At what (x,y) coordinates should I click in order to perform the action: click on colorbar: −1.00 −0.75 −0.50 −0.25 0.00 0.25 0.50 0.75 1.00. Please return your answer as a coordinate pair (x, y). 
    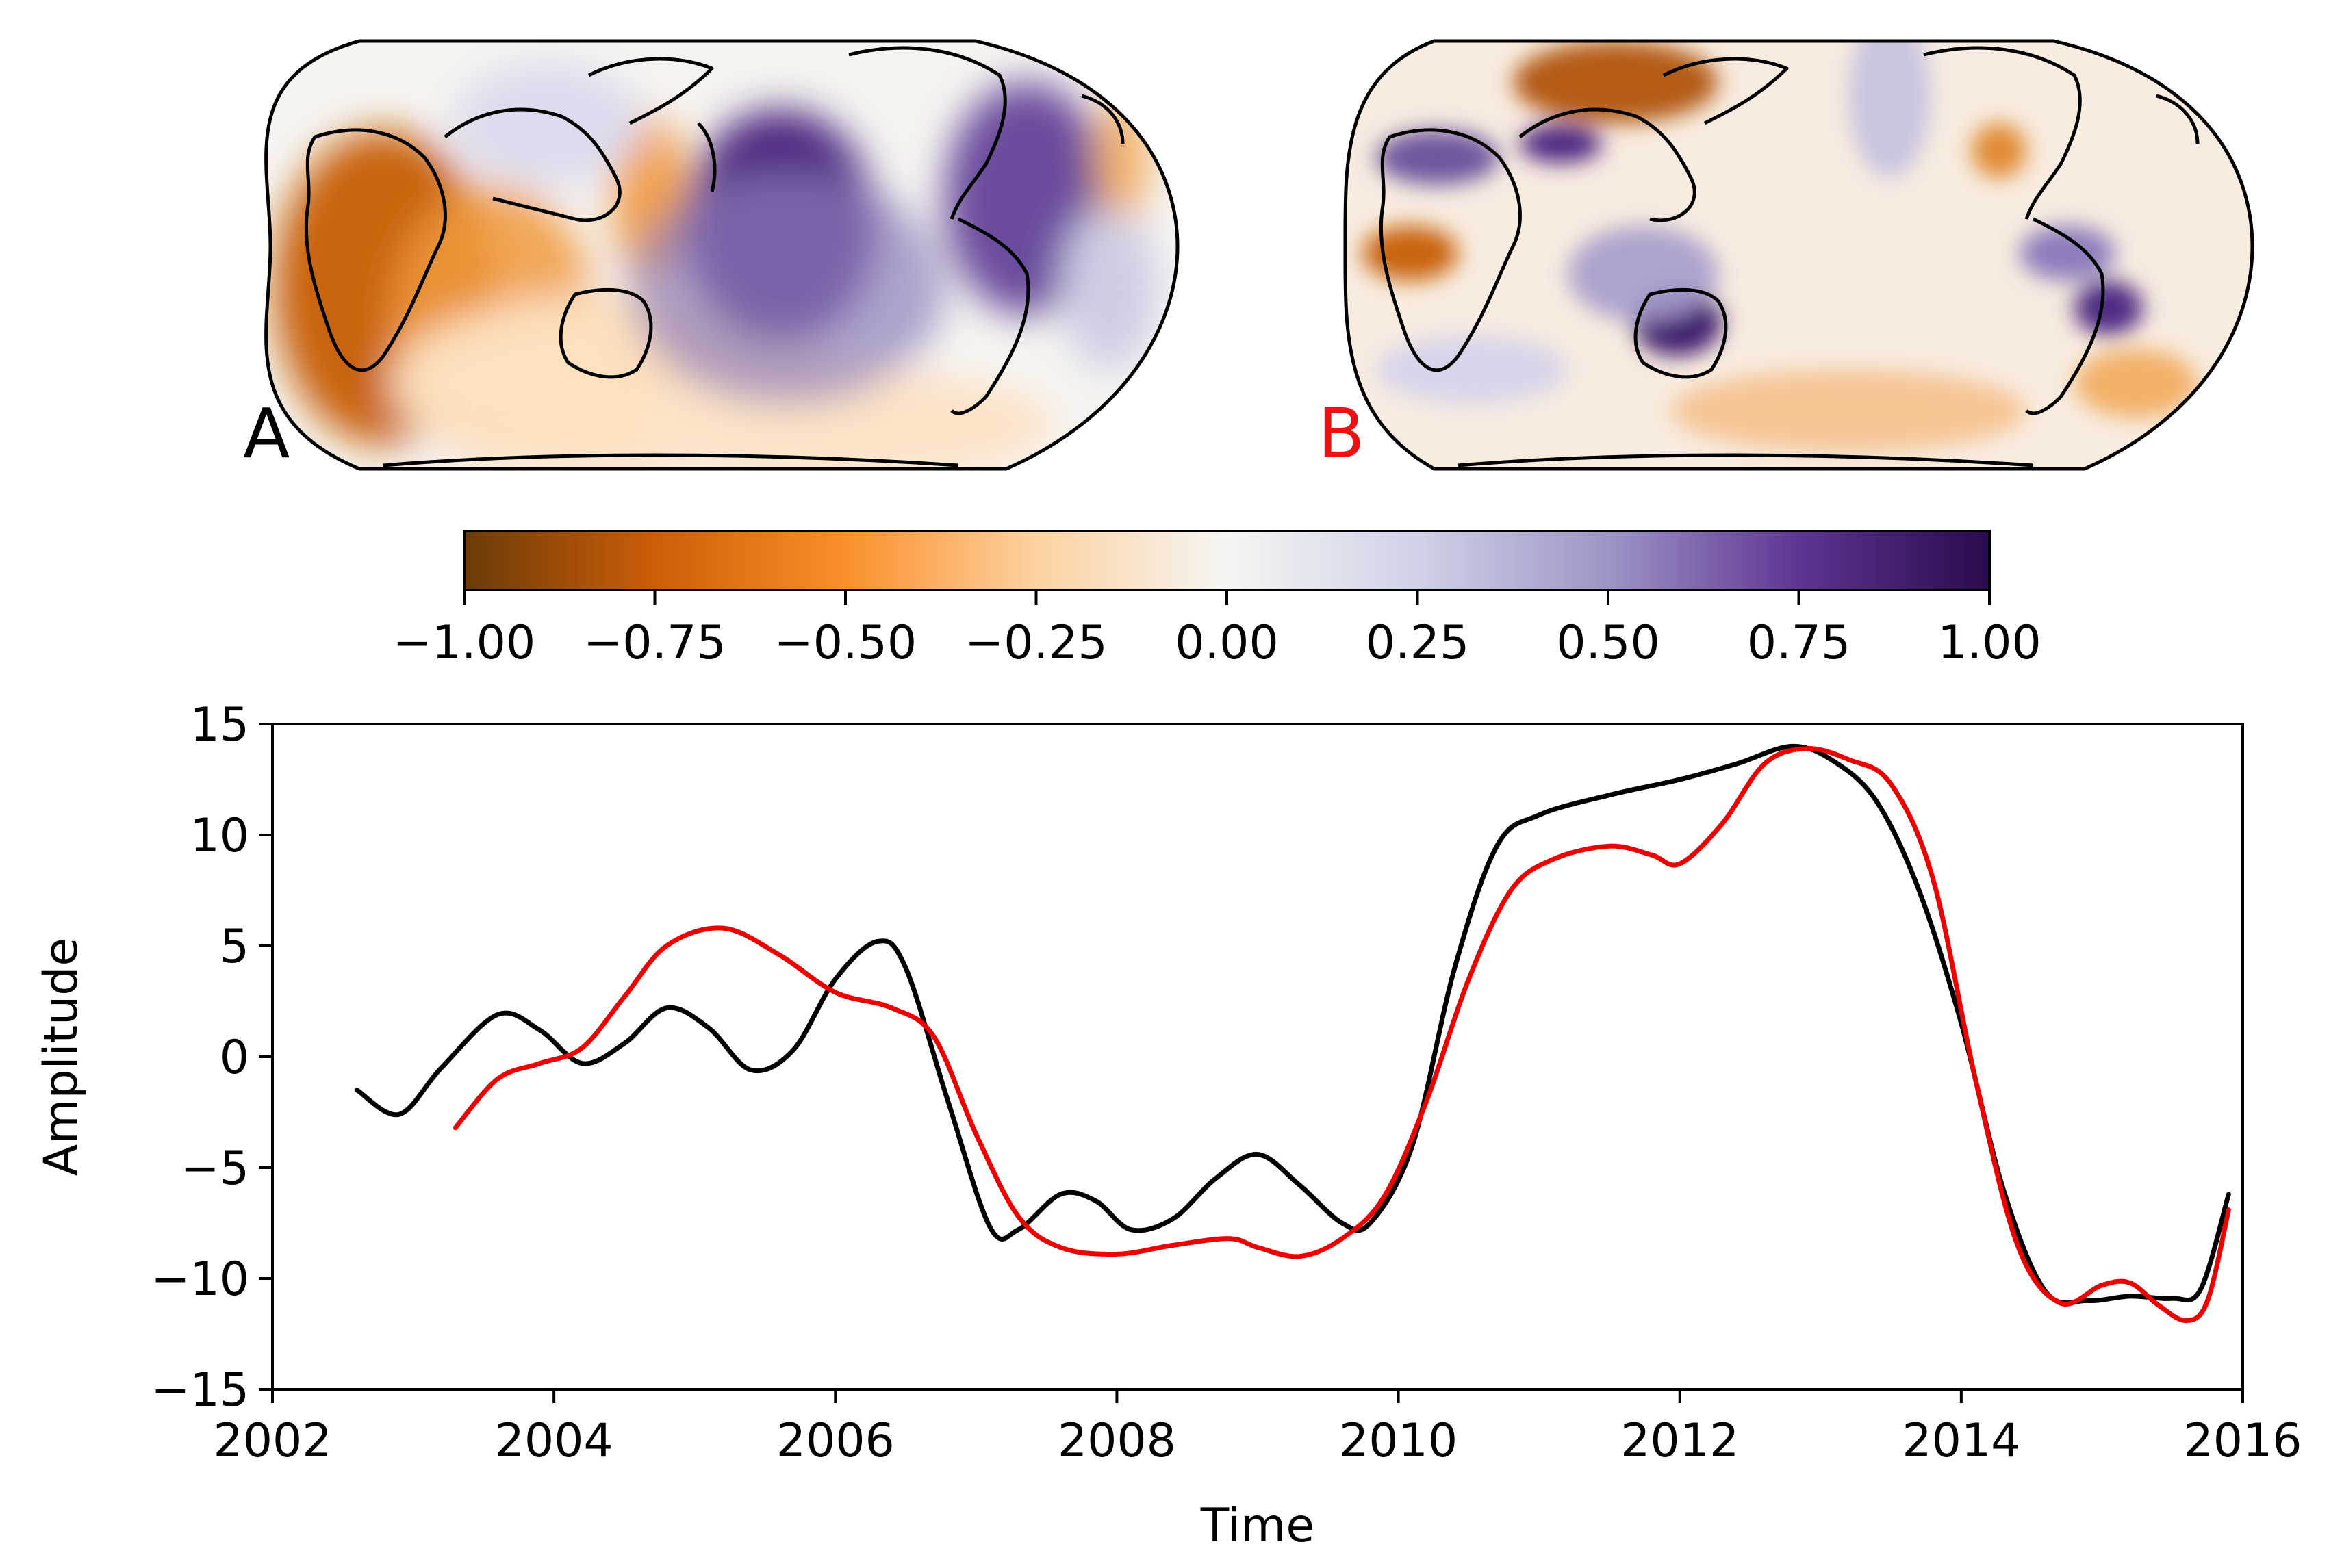
    Looking at the image, I should click on (1217, 600).